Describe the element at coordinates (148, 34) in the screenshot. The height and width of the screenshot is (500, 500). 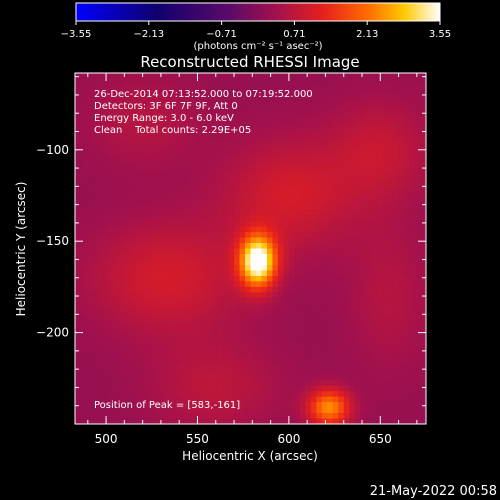
I see `colorbar-tick-label: −2.13` at that location.